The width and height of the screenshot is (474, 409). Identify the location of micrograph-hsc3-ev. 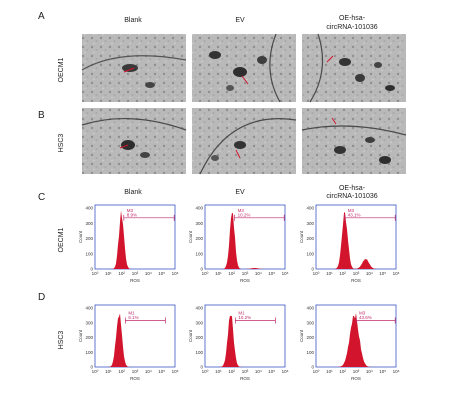
(244, 141).